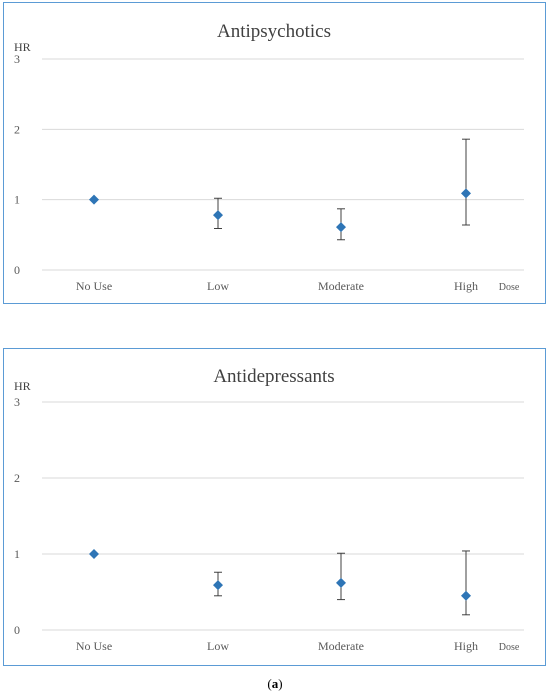 The height and width of the screenshot is (698, 550). I want to click on chart-title: Antipsychotics, so click(274, 31).